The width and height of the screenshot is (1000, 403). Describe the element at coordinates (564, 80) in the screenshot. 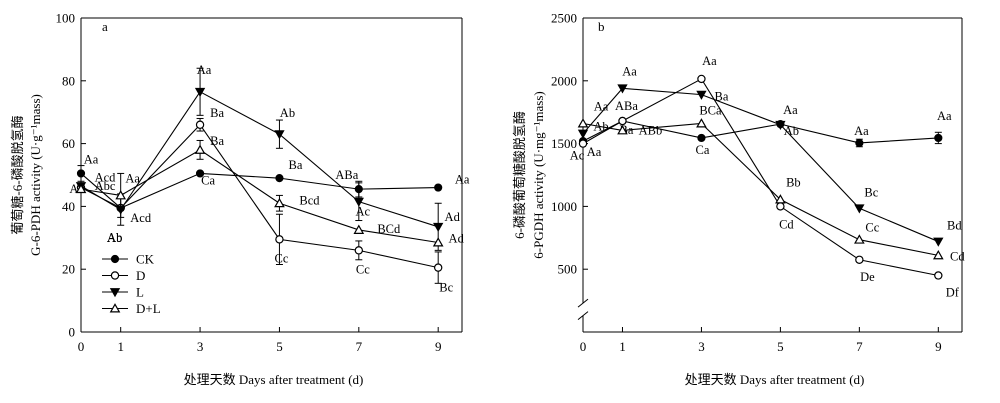

I see `y-tick-label: 2000` at that location.